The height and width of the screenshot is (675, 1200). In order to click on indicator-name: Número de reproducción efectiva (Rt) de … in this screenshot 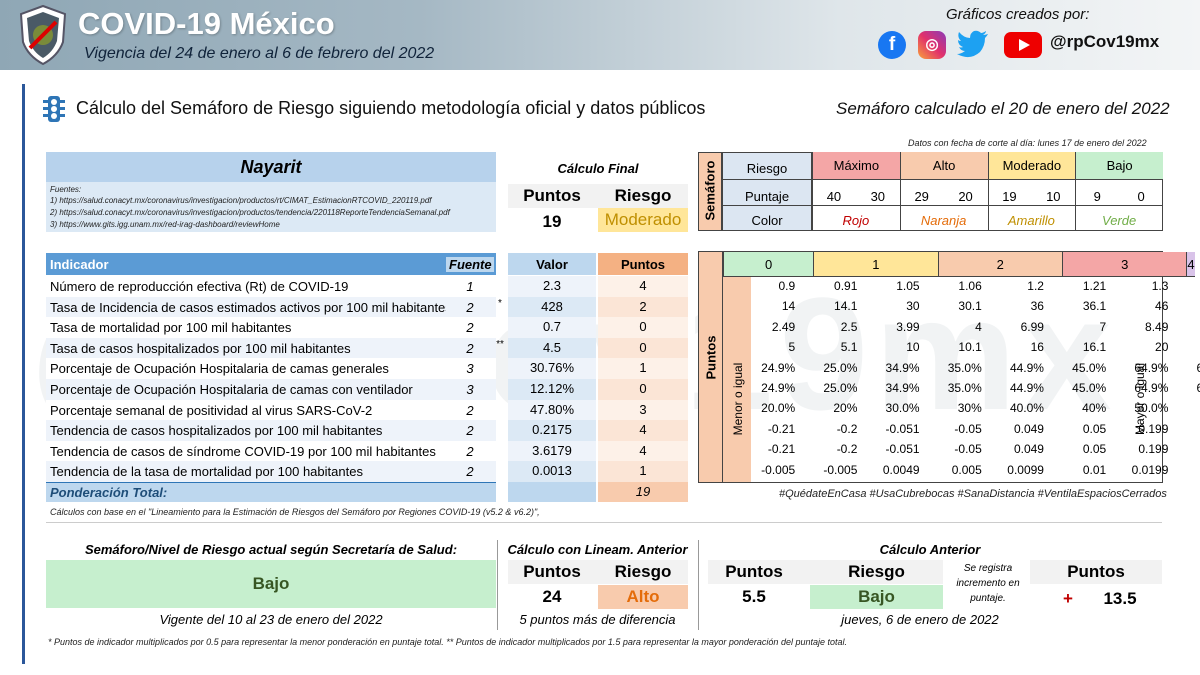, I will do `click(199, 286)`.